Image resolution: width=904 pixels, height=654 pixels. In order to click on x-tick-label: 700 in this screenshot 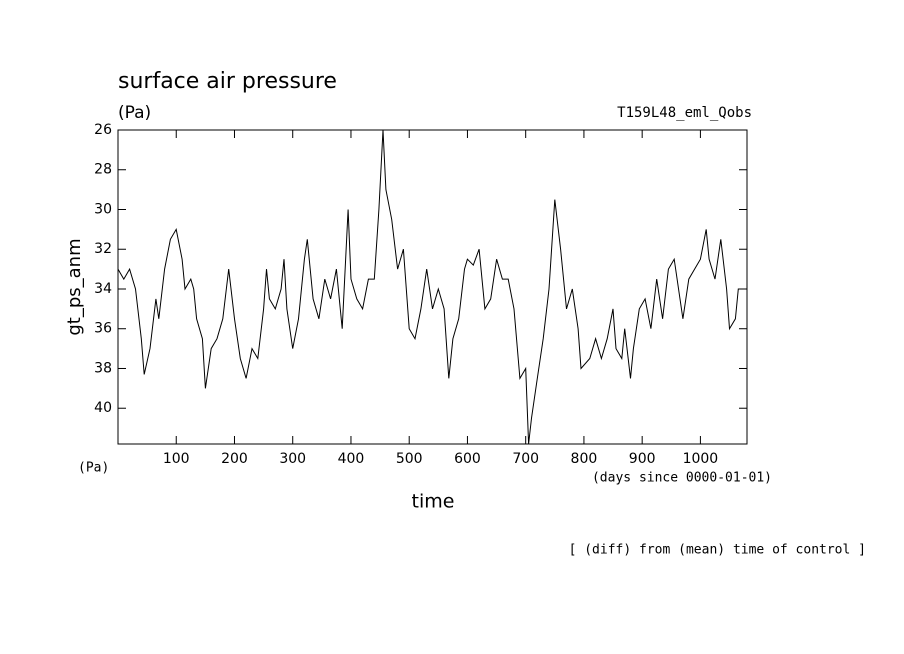, I will do `click(525, 459)`.